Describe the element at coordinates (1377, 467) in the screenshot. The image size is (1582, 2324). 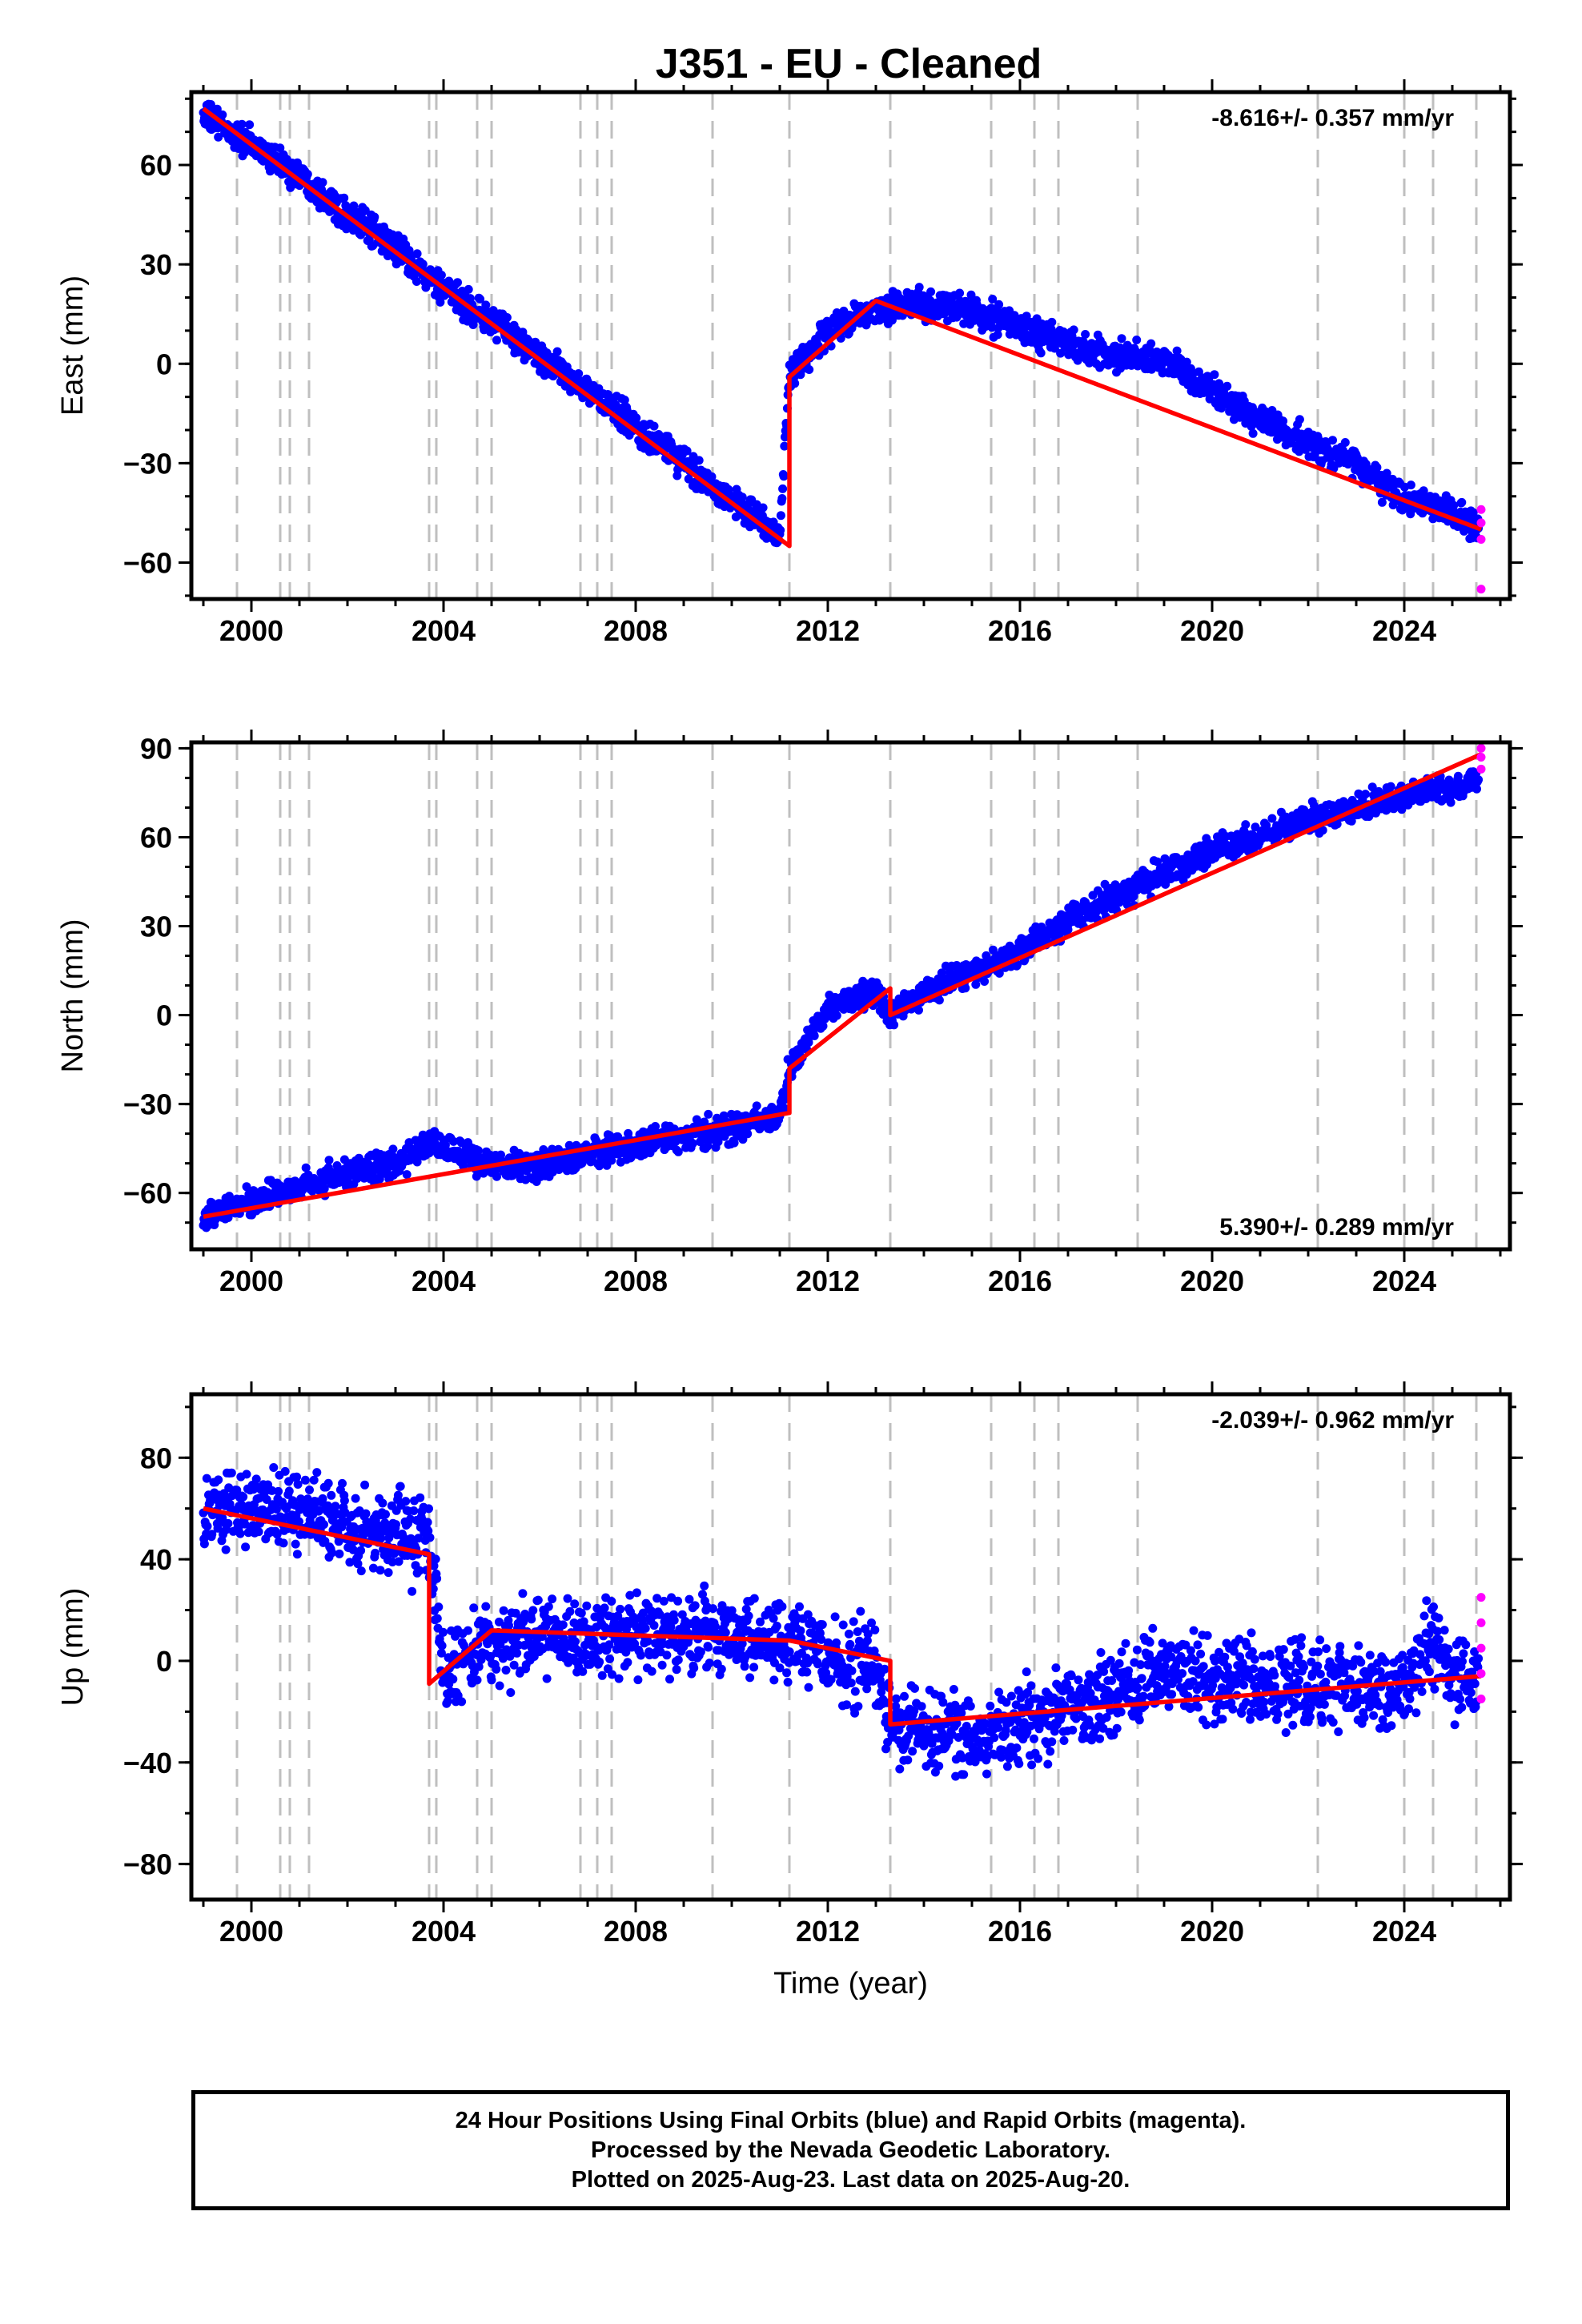
I see `final-point-2036` at that location.